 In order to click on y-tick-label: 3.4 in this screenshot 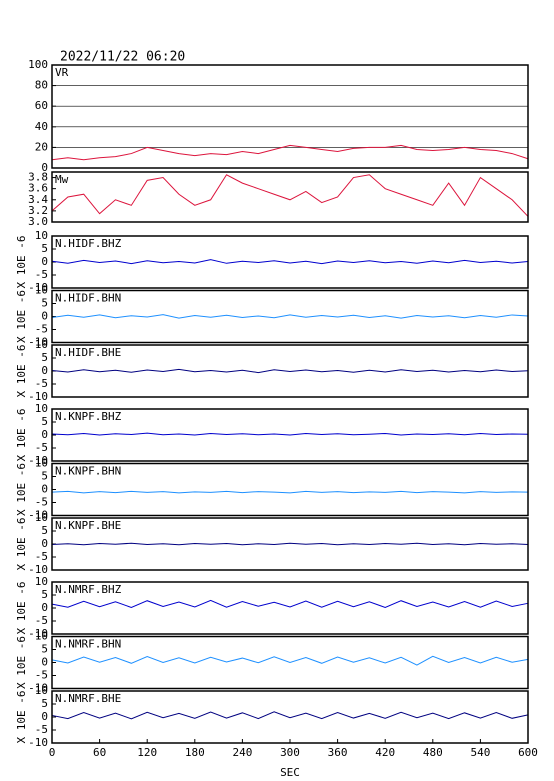, I will do `click(38, 199)`.